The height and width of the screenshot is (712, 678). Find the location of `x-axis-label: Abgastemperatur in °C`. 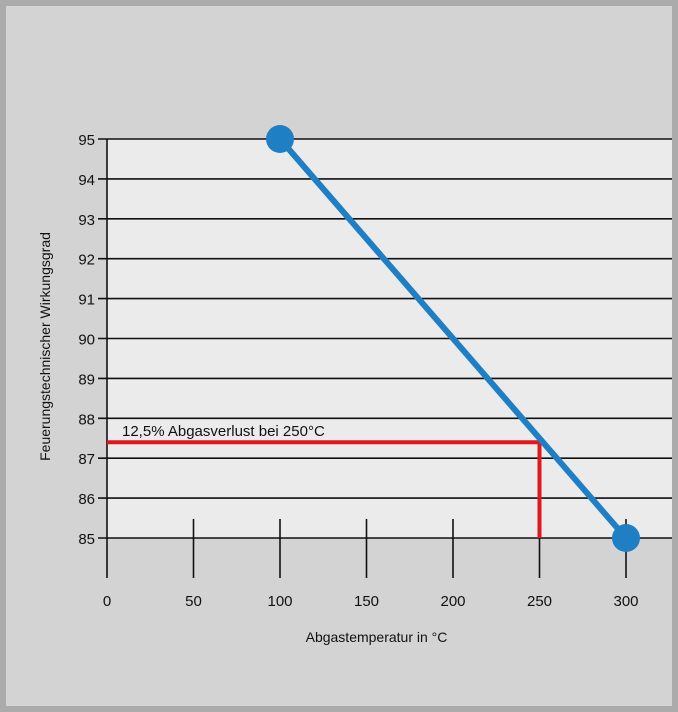

x-axis-label: Abgastemperatur in °C is located at coordinates (377, 637).